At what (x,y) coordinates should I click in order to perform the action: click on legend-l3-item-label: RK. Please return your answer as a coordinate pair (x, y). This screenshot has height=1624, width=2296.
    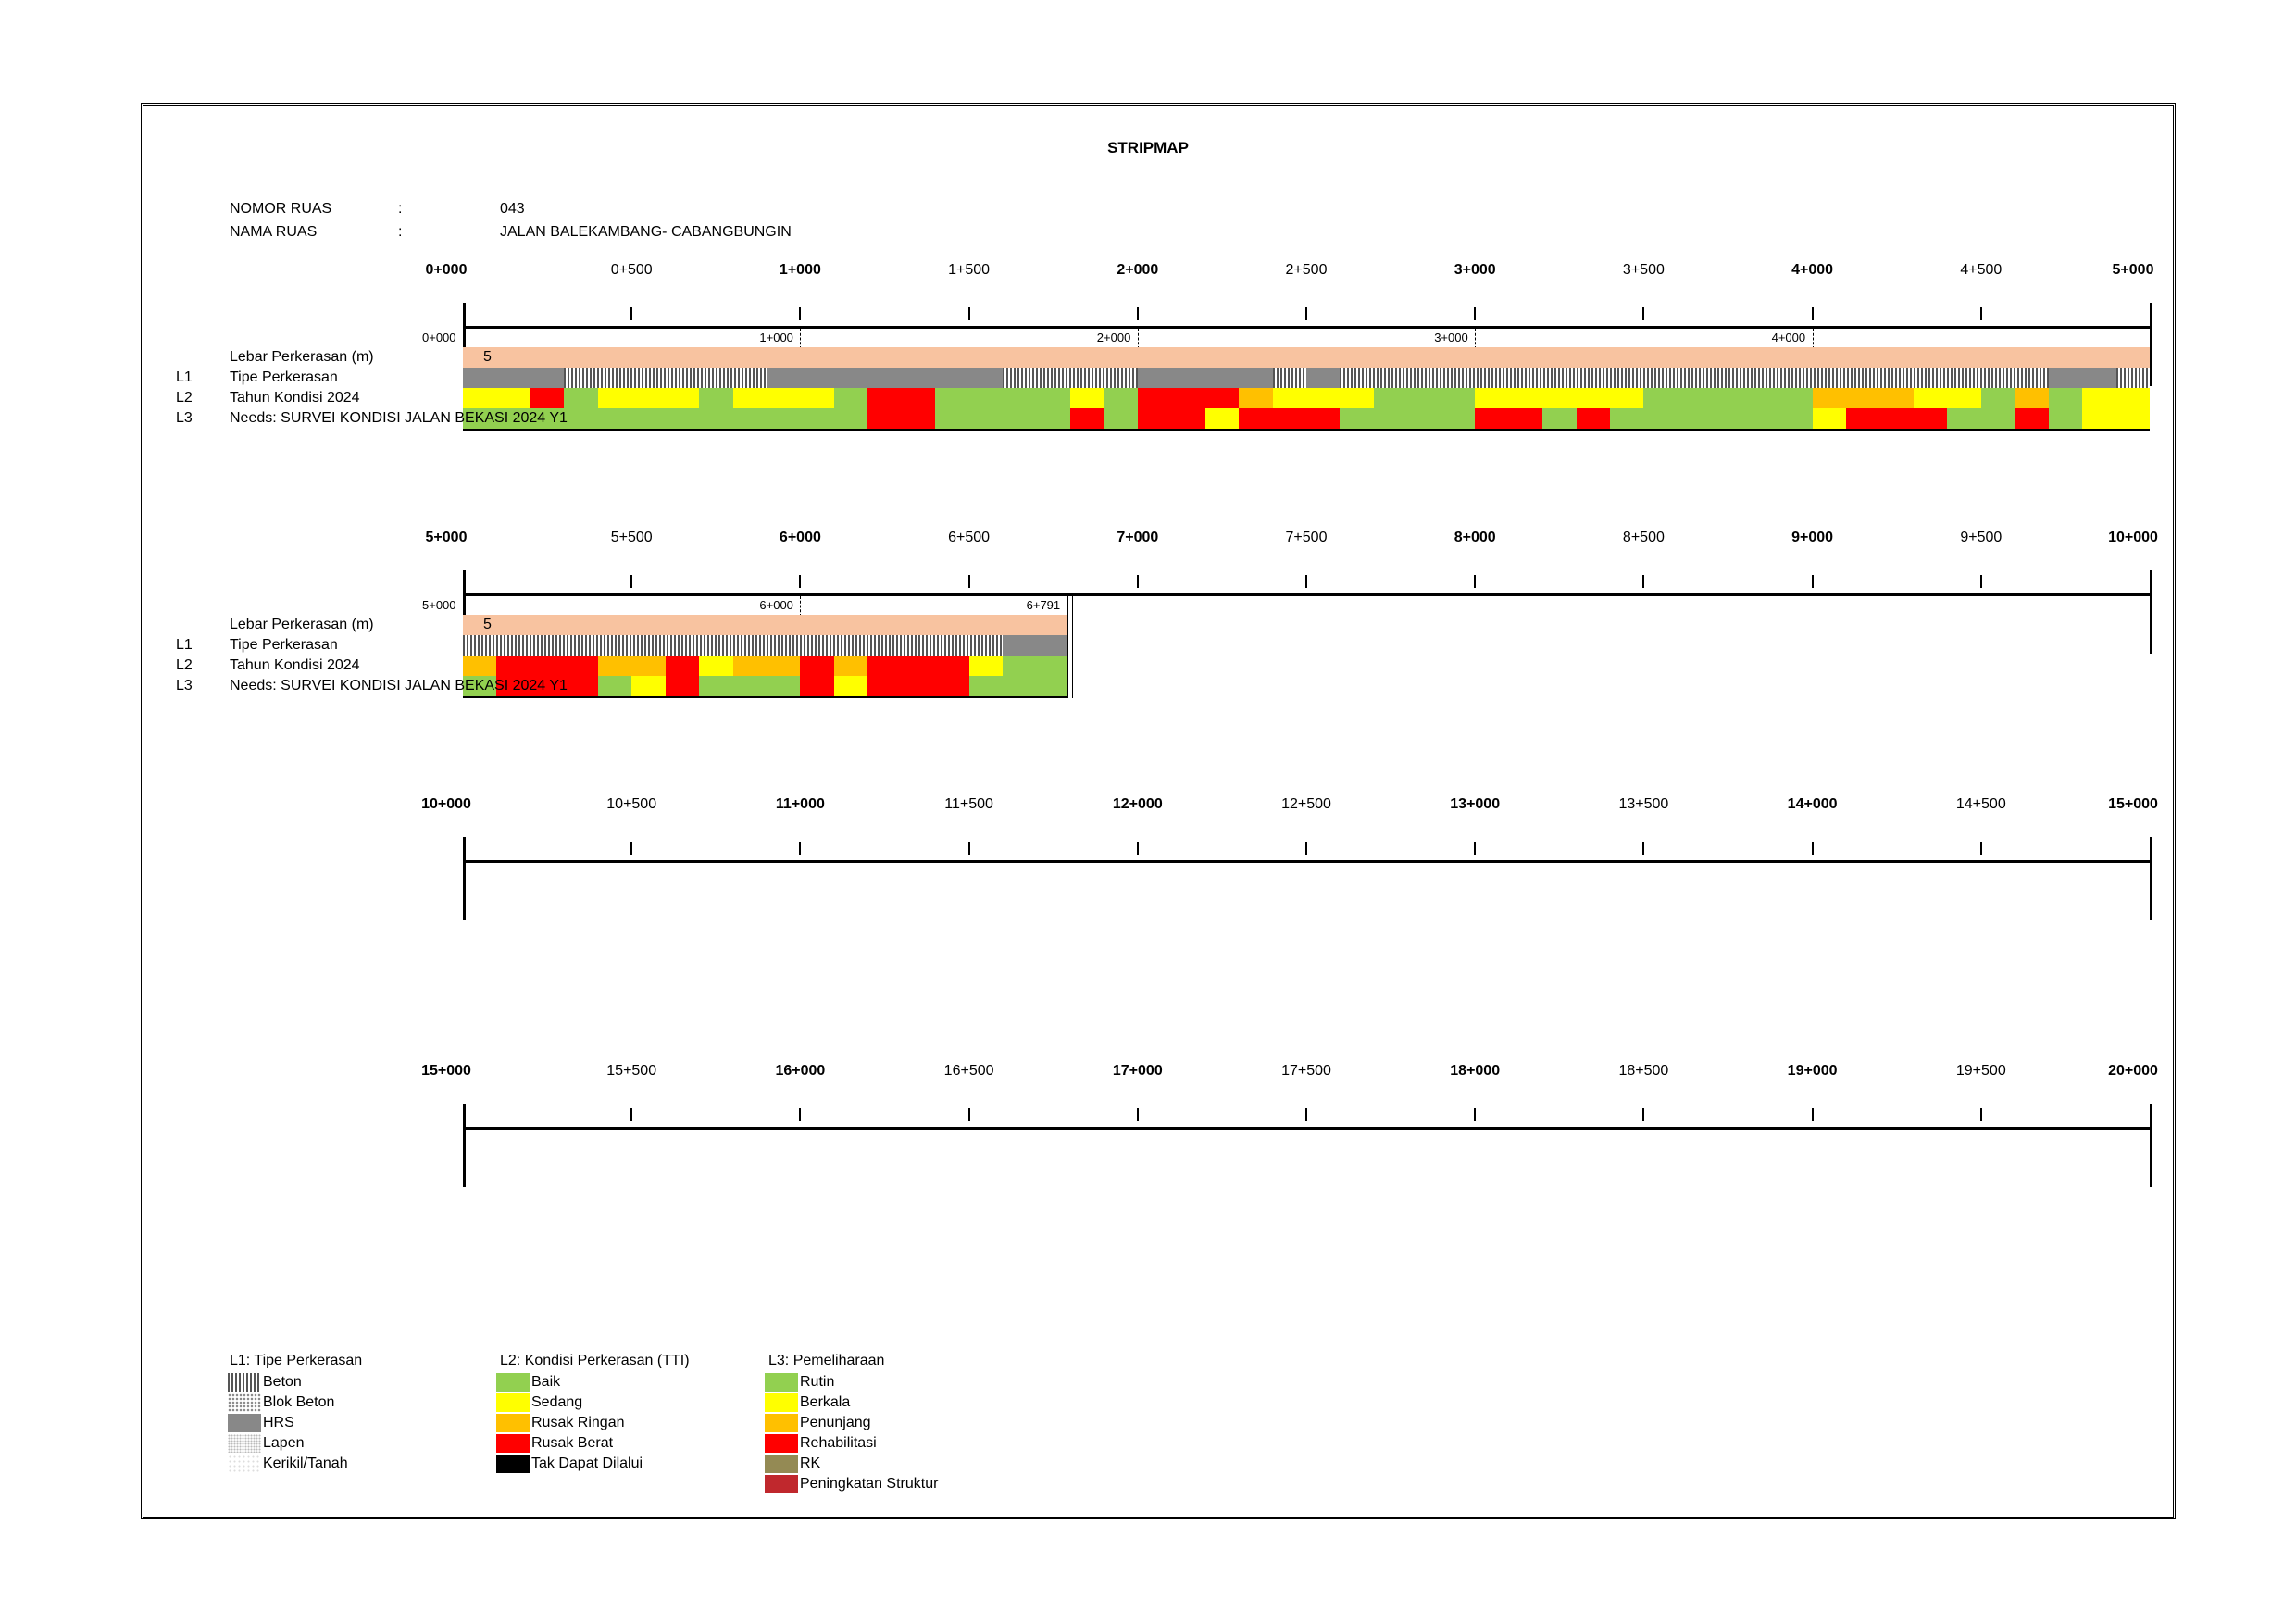
    Looking at the image, I should click on (810, 1463).